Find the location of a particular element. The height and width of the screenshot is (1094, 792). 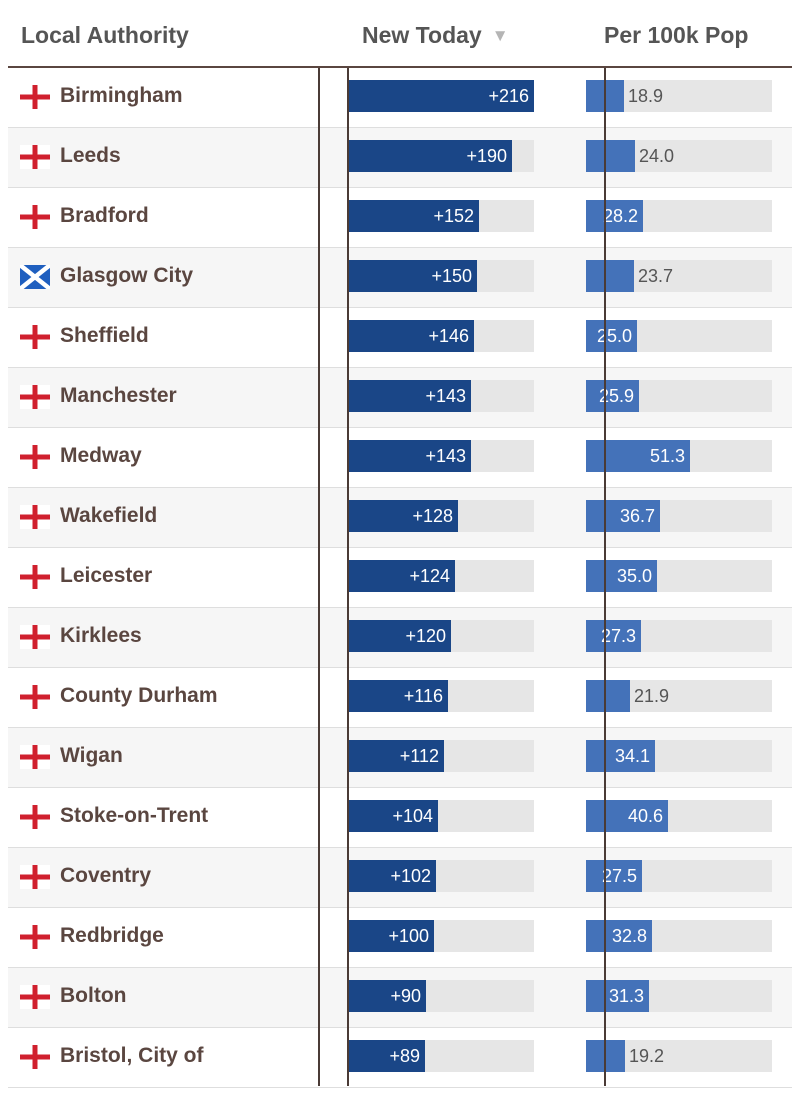

table-row: Wigan +112 34.1 is located at coordinates (400, 758).